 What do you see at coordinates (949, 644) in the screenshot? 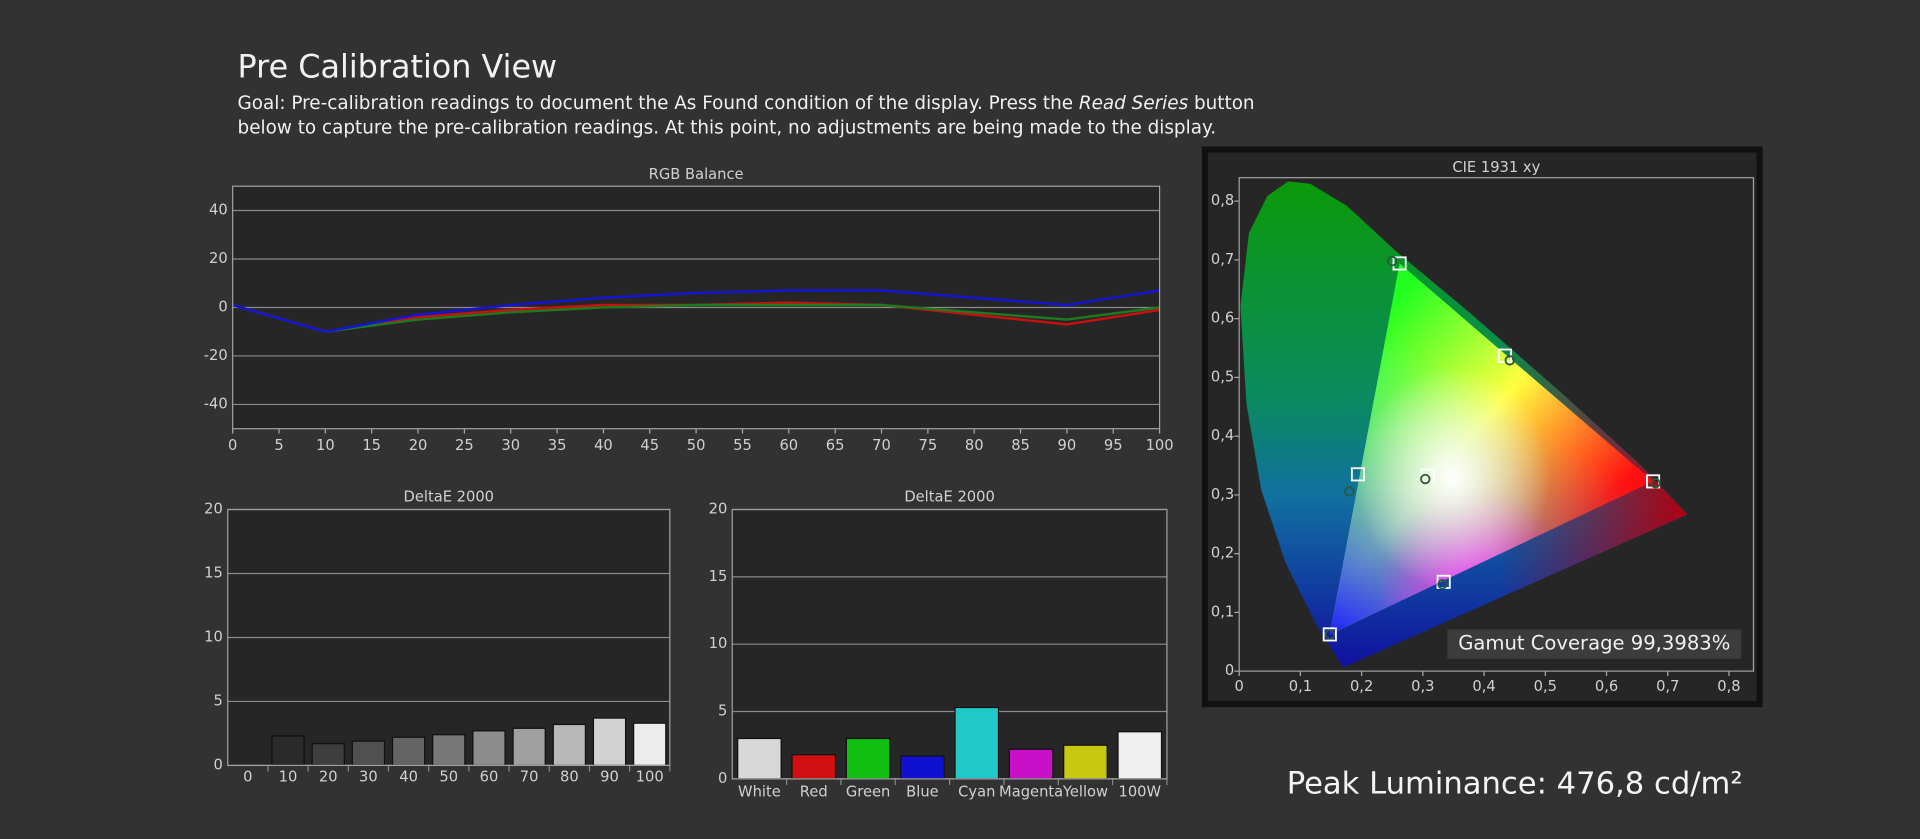
I see `plot-frame` at bounding box center [949, 644].